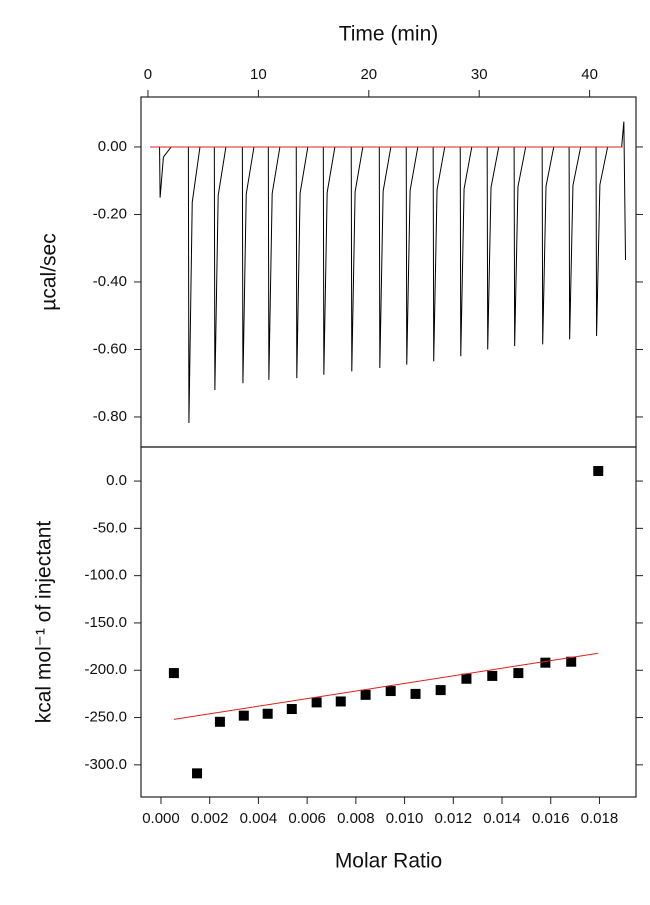 This screenshot has height=905, width=650. What do you see at coordinates (110, 213) in the screenshot?
I see `y-tick-label: -0.20` at bounding box center [110, 213].